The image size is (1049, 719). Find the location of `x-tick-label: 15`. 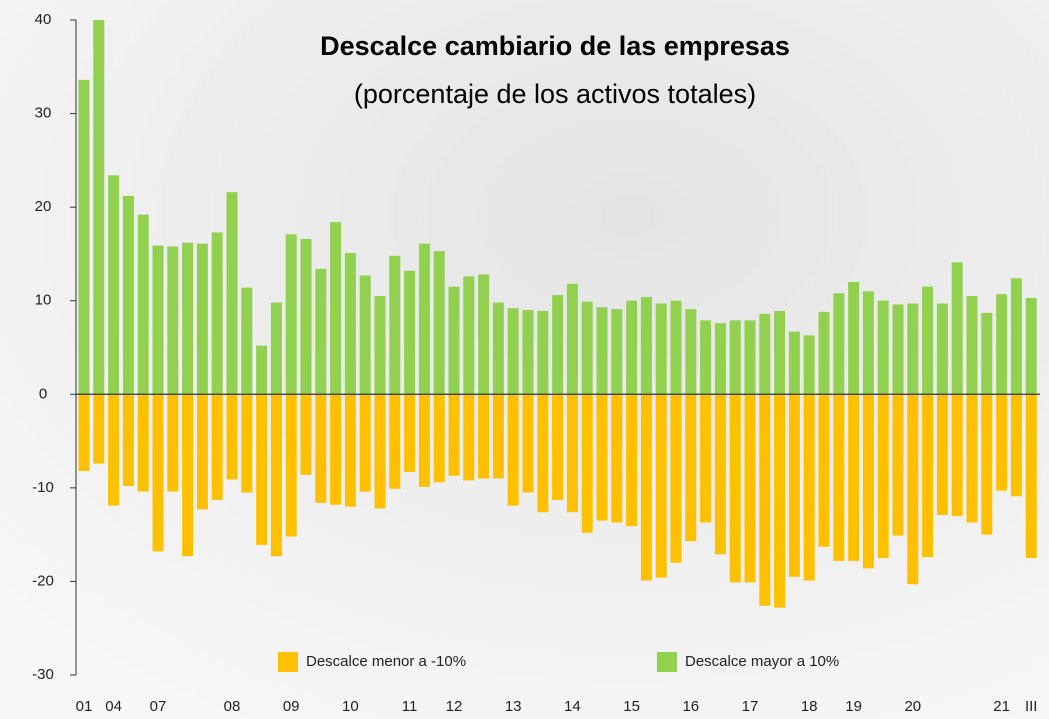

x-tick-label: 15 is located at coordinates (631, 706).